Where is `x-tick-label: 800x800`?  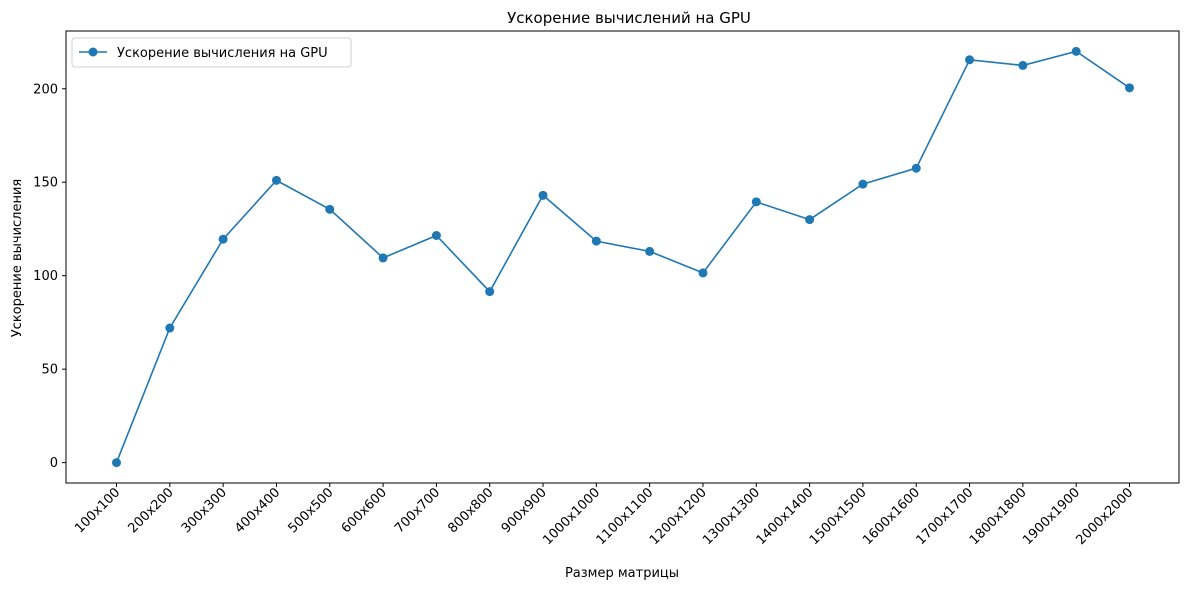 x-tick-label: 800x800 is located at coordinates (470, 510).